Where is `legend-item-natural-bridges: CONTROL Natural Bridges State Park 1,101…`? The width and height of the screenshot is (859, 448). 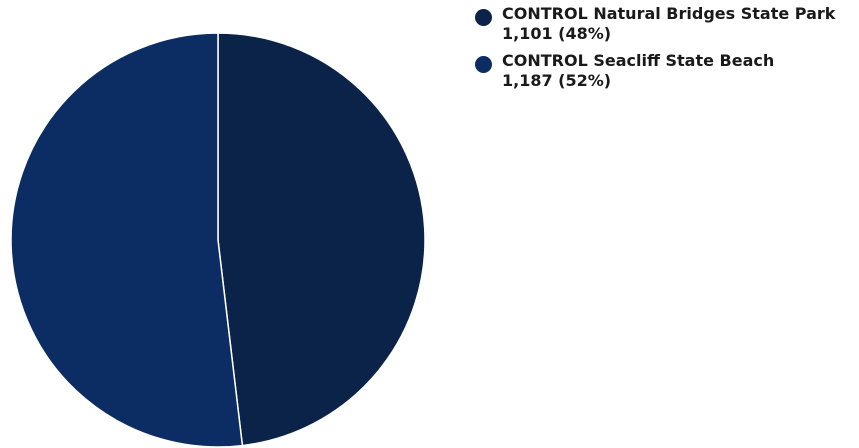
legend-item-natural-bridges: CONTROL Natural Bridges State Park 1,101… is located at coordinates (665, 27).